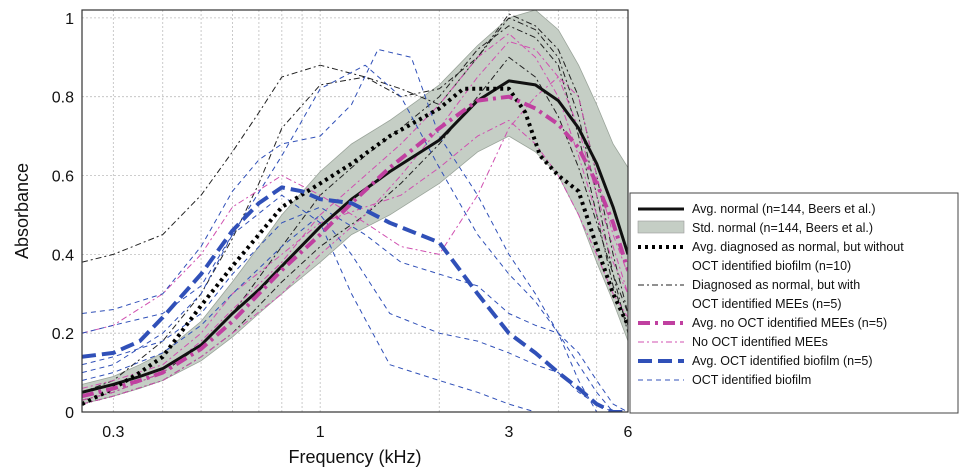 Image resolution: width=964 pixels, height=472 pixels. I want to click on legend-label: OCT identified biofilm, so click(751, 380).